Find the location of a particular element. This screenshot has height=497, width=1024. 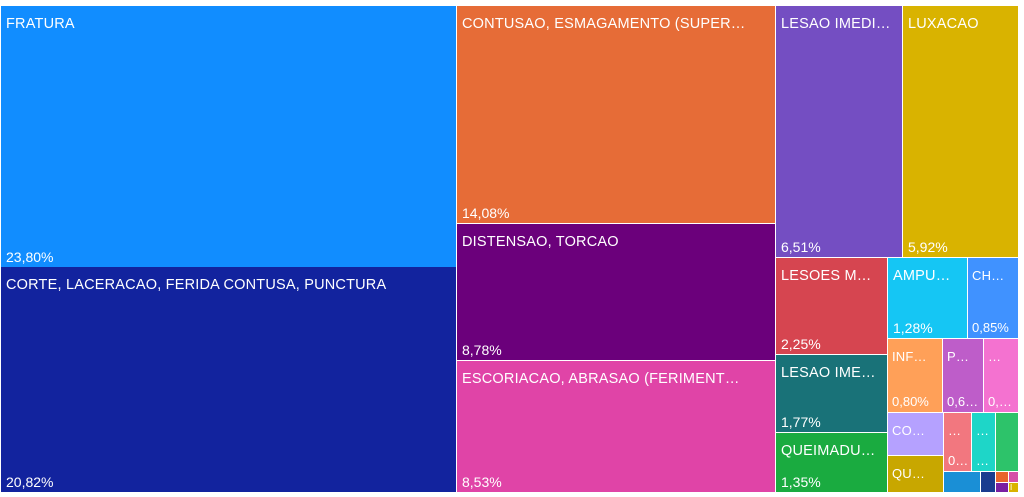

tile-value-label: 1,77% is located at coordinates (801, 422).